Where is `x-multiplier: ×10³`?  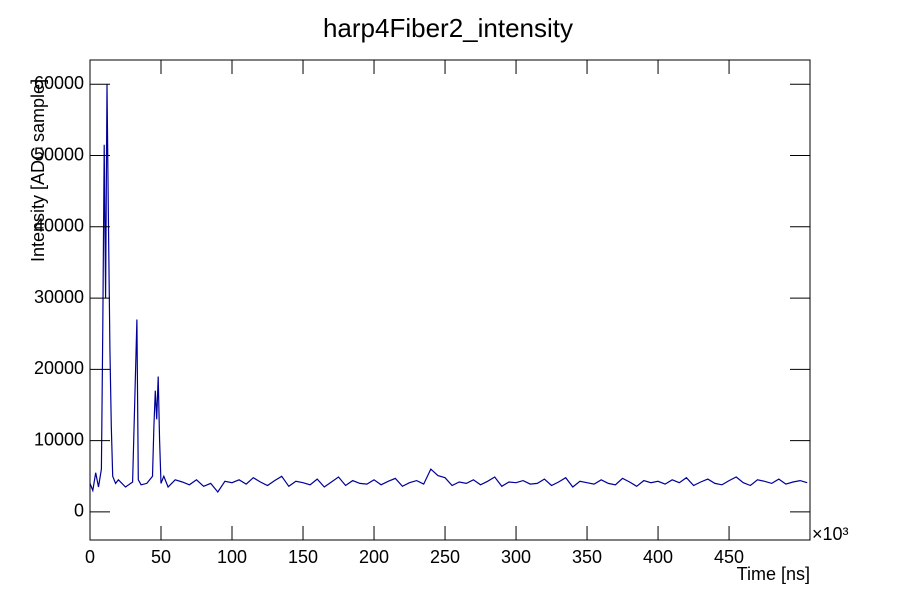
x-multiplier: ×10³ is located at coordinates (830, 534).